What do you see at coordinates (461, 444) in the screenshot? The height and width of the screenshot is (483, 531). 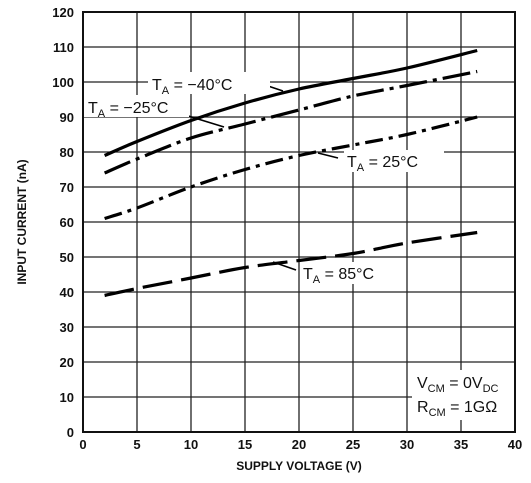 I see `x-tick-label: 35` at bounding box center [461, 444].